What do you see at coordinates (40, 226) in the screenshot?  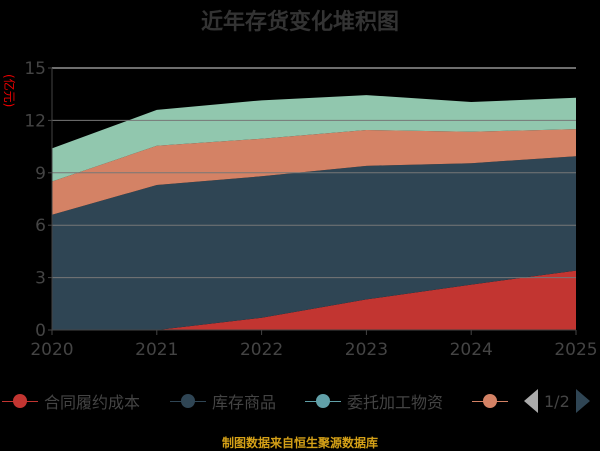 I see `y-tick-label: 6` at bounding box center [40, 226].